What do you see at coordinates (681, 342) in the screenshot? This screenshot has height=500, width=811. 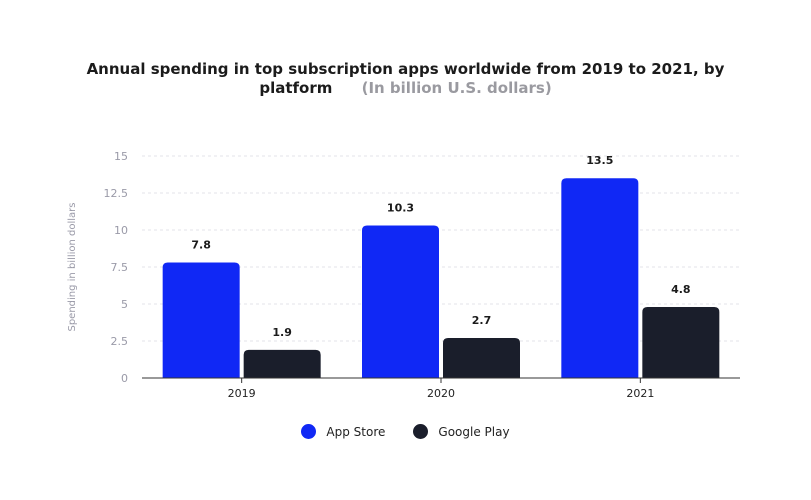 I see `bar-google-play-2021` at bounding box center [681, 342].